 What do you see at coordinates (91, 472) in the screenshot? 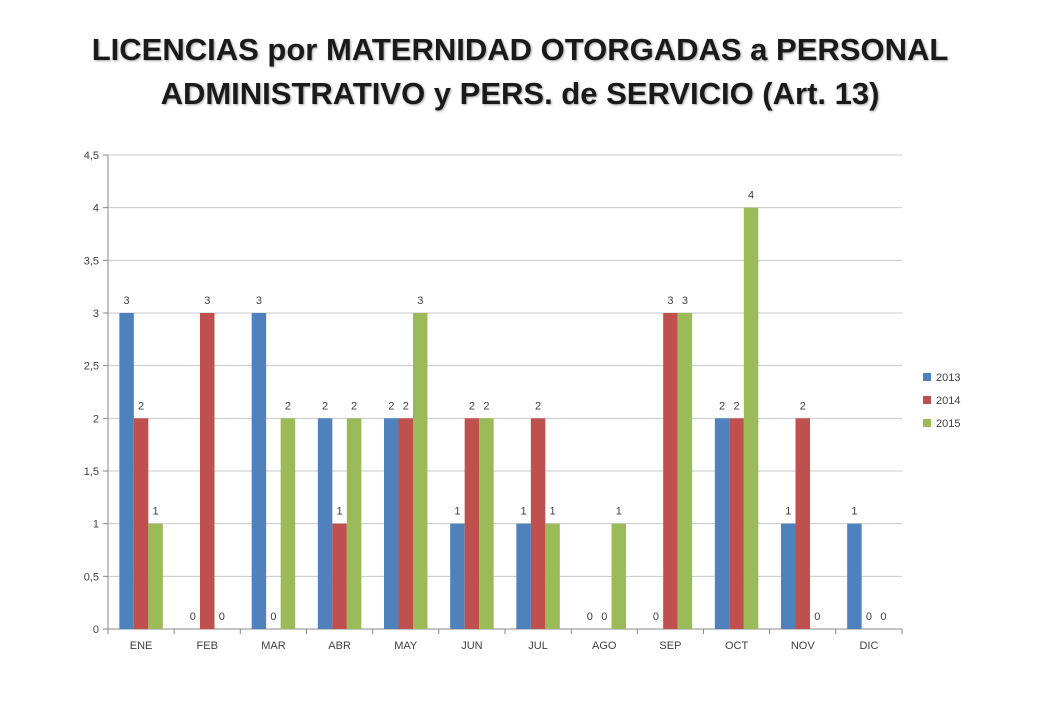
I see `y-tick-label: 1,5` at bounding box center [91, 472].